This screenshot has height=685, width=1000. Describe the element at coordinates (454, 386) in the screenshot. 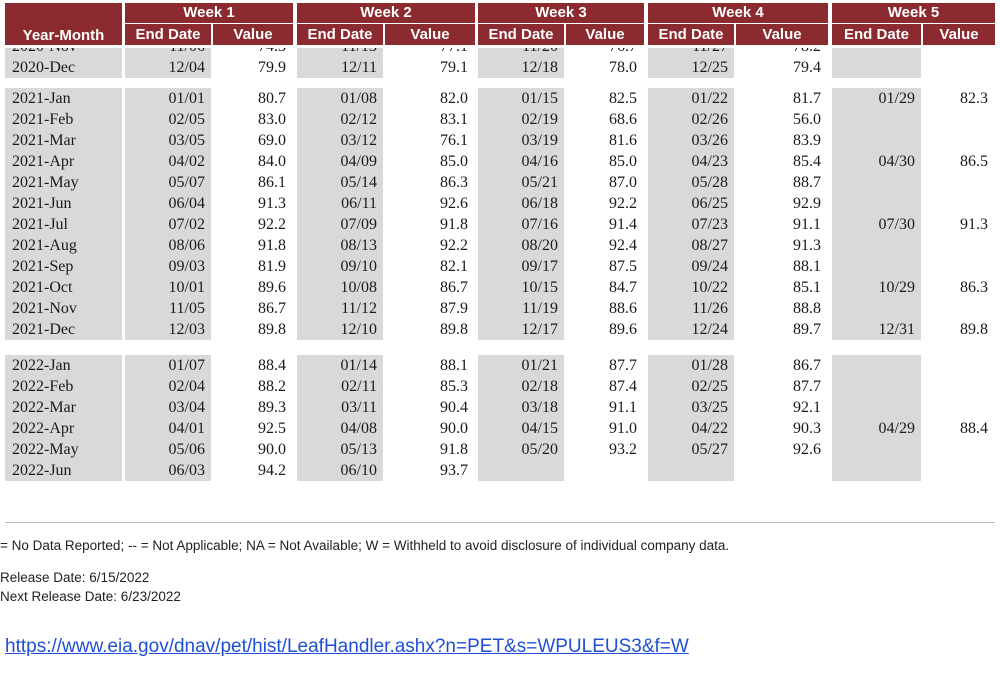

I see `week-2-value-cell: 85.3` at that location.